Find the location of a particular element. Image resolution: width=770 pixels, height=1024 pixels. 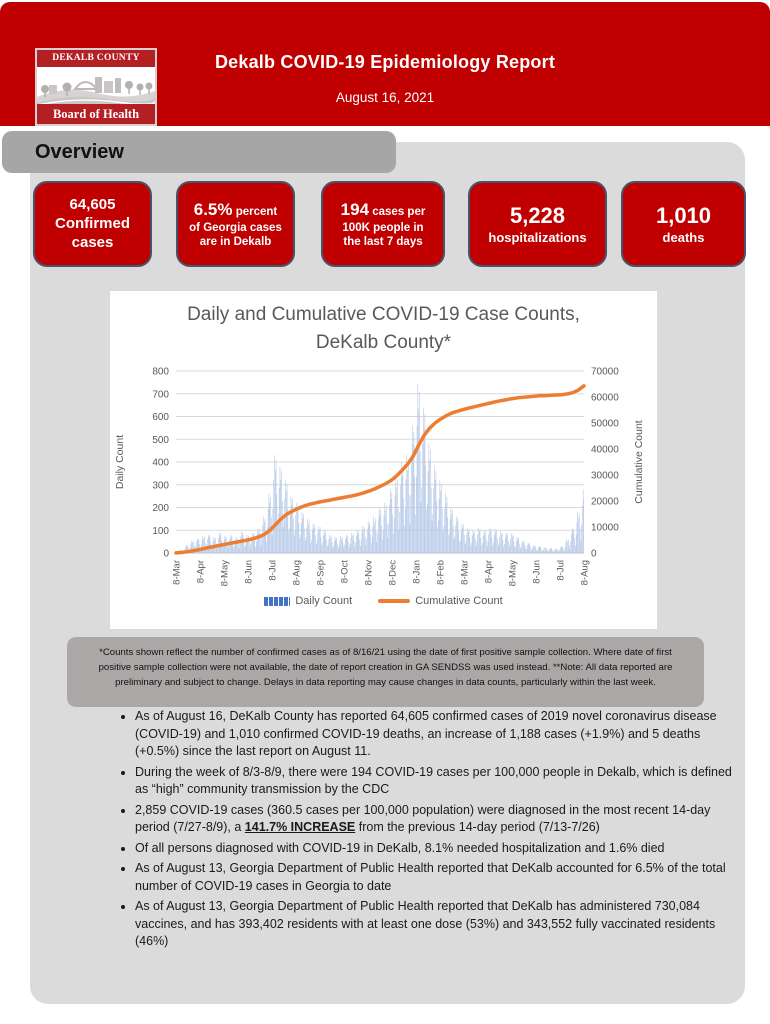

stat-label: the last 7 days is located at coordinates (383, 242).